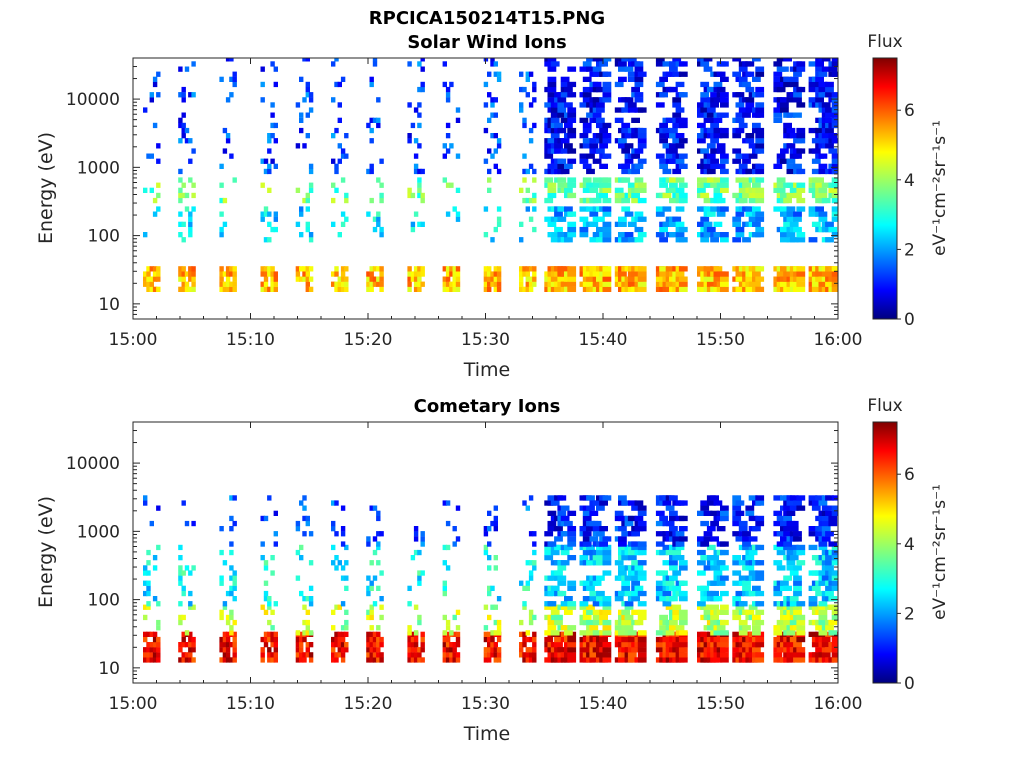  Describe the element at coordinates (909, 684) in the screenshot. I see `colorbar-tick-label: 0` at that location.